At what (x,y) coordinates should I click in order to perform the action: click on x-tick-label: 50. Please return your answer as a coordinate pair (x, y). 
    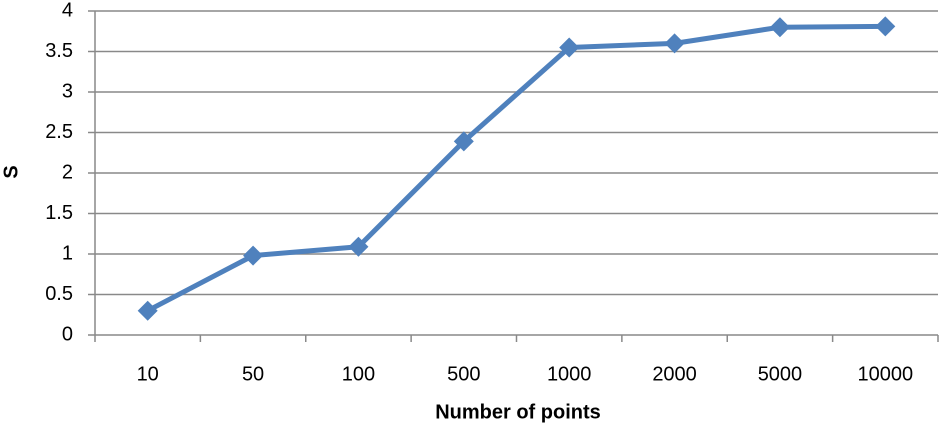
    Looking at the image, I should click on (253, 374).